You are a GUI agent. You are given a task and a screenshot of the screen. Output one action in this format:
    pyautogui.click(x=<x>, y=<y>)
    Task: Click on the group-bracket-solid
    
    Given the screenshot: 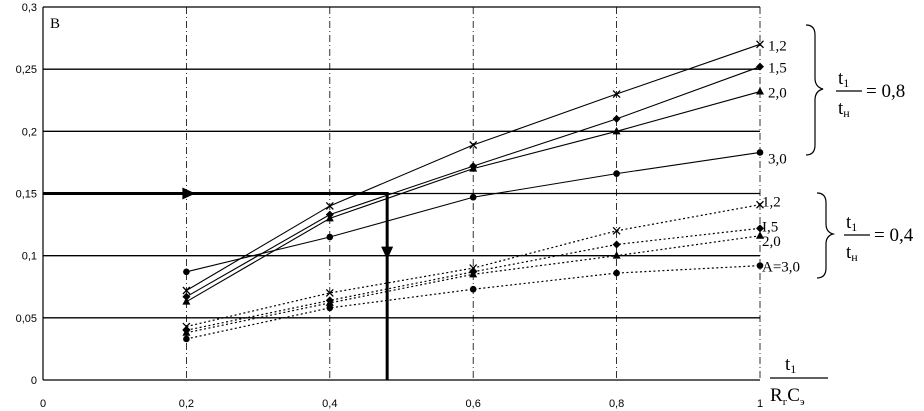 What is the action you would take?
    pyautogui.click(x=814, y=90)
    